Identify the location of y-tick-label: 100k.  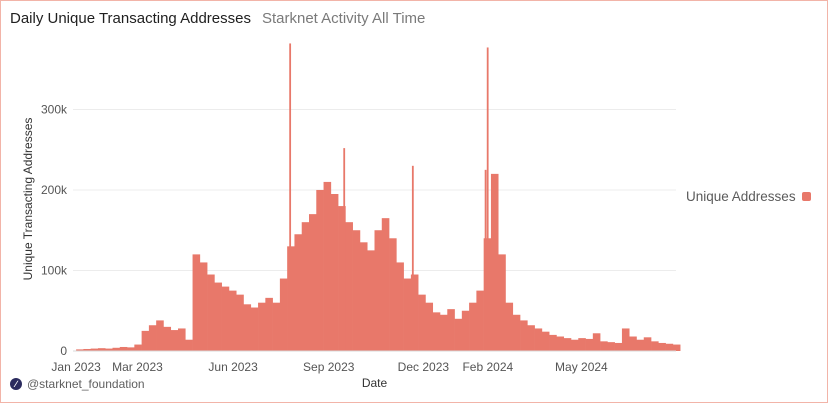
(54, 270).